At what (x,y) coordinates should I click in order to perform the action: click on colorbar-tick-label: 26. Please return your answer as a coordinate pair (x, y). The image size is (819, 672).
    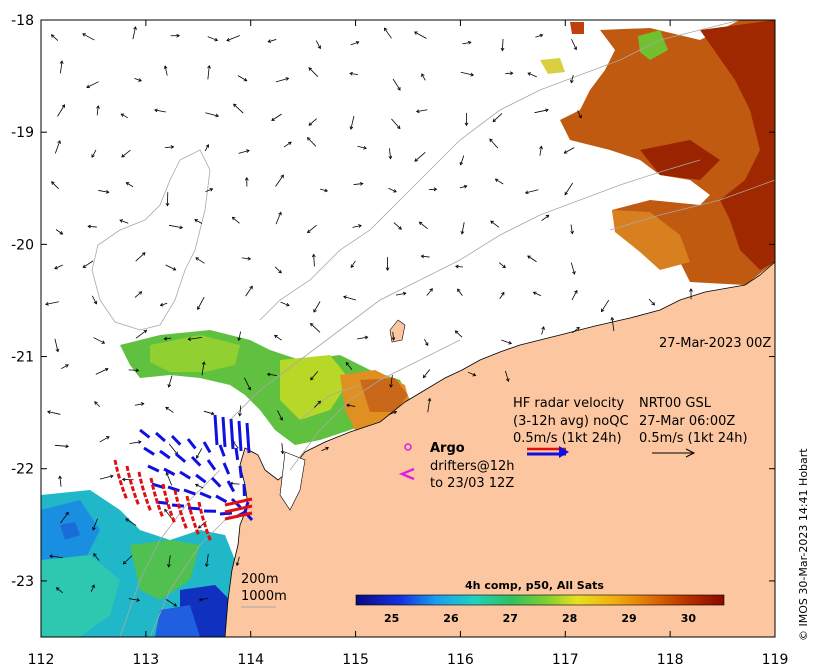
    Looking at the image, I should click on (451, 618).